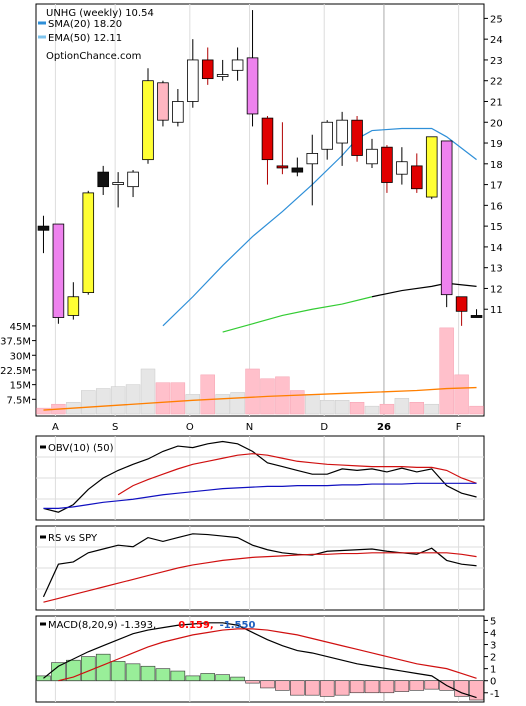 The height and width of the screenshot is (706, 526). Describe the element at coordinates (496, 61) in the screenshot. I see `y-tick-label: 23` at that location.